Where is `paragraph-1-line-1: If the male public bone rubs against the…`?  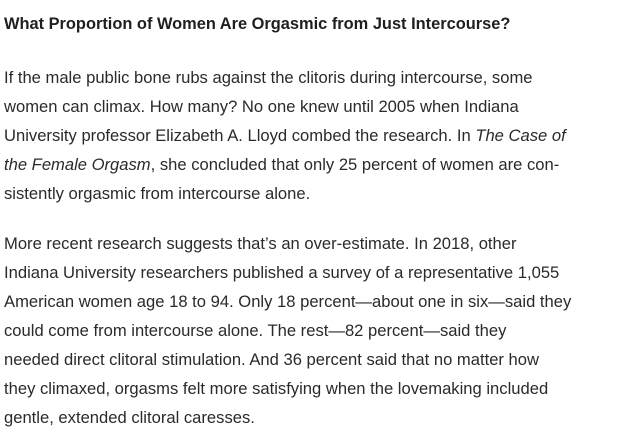 paragraph-1-line-1: If the male public bone rubs against the… is located at coordinates (268, 77).